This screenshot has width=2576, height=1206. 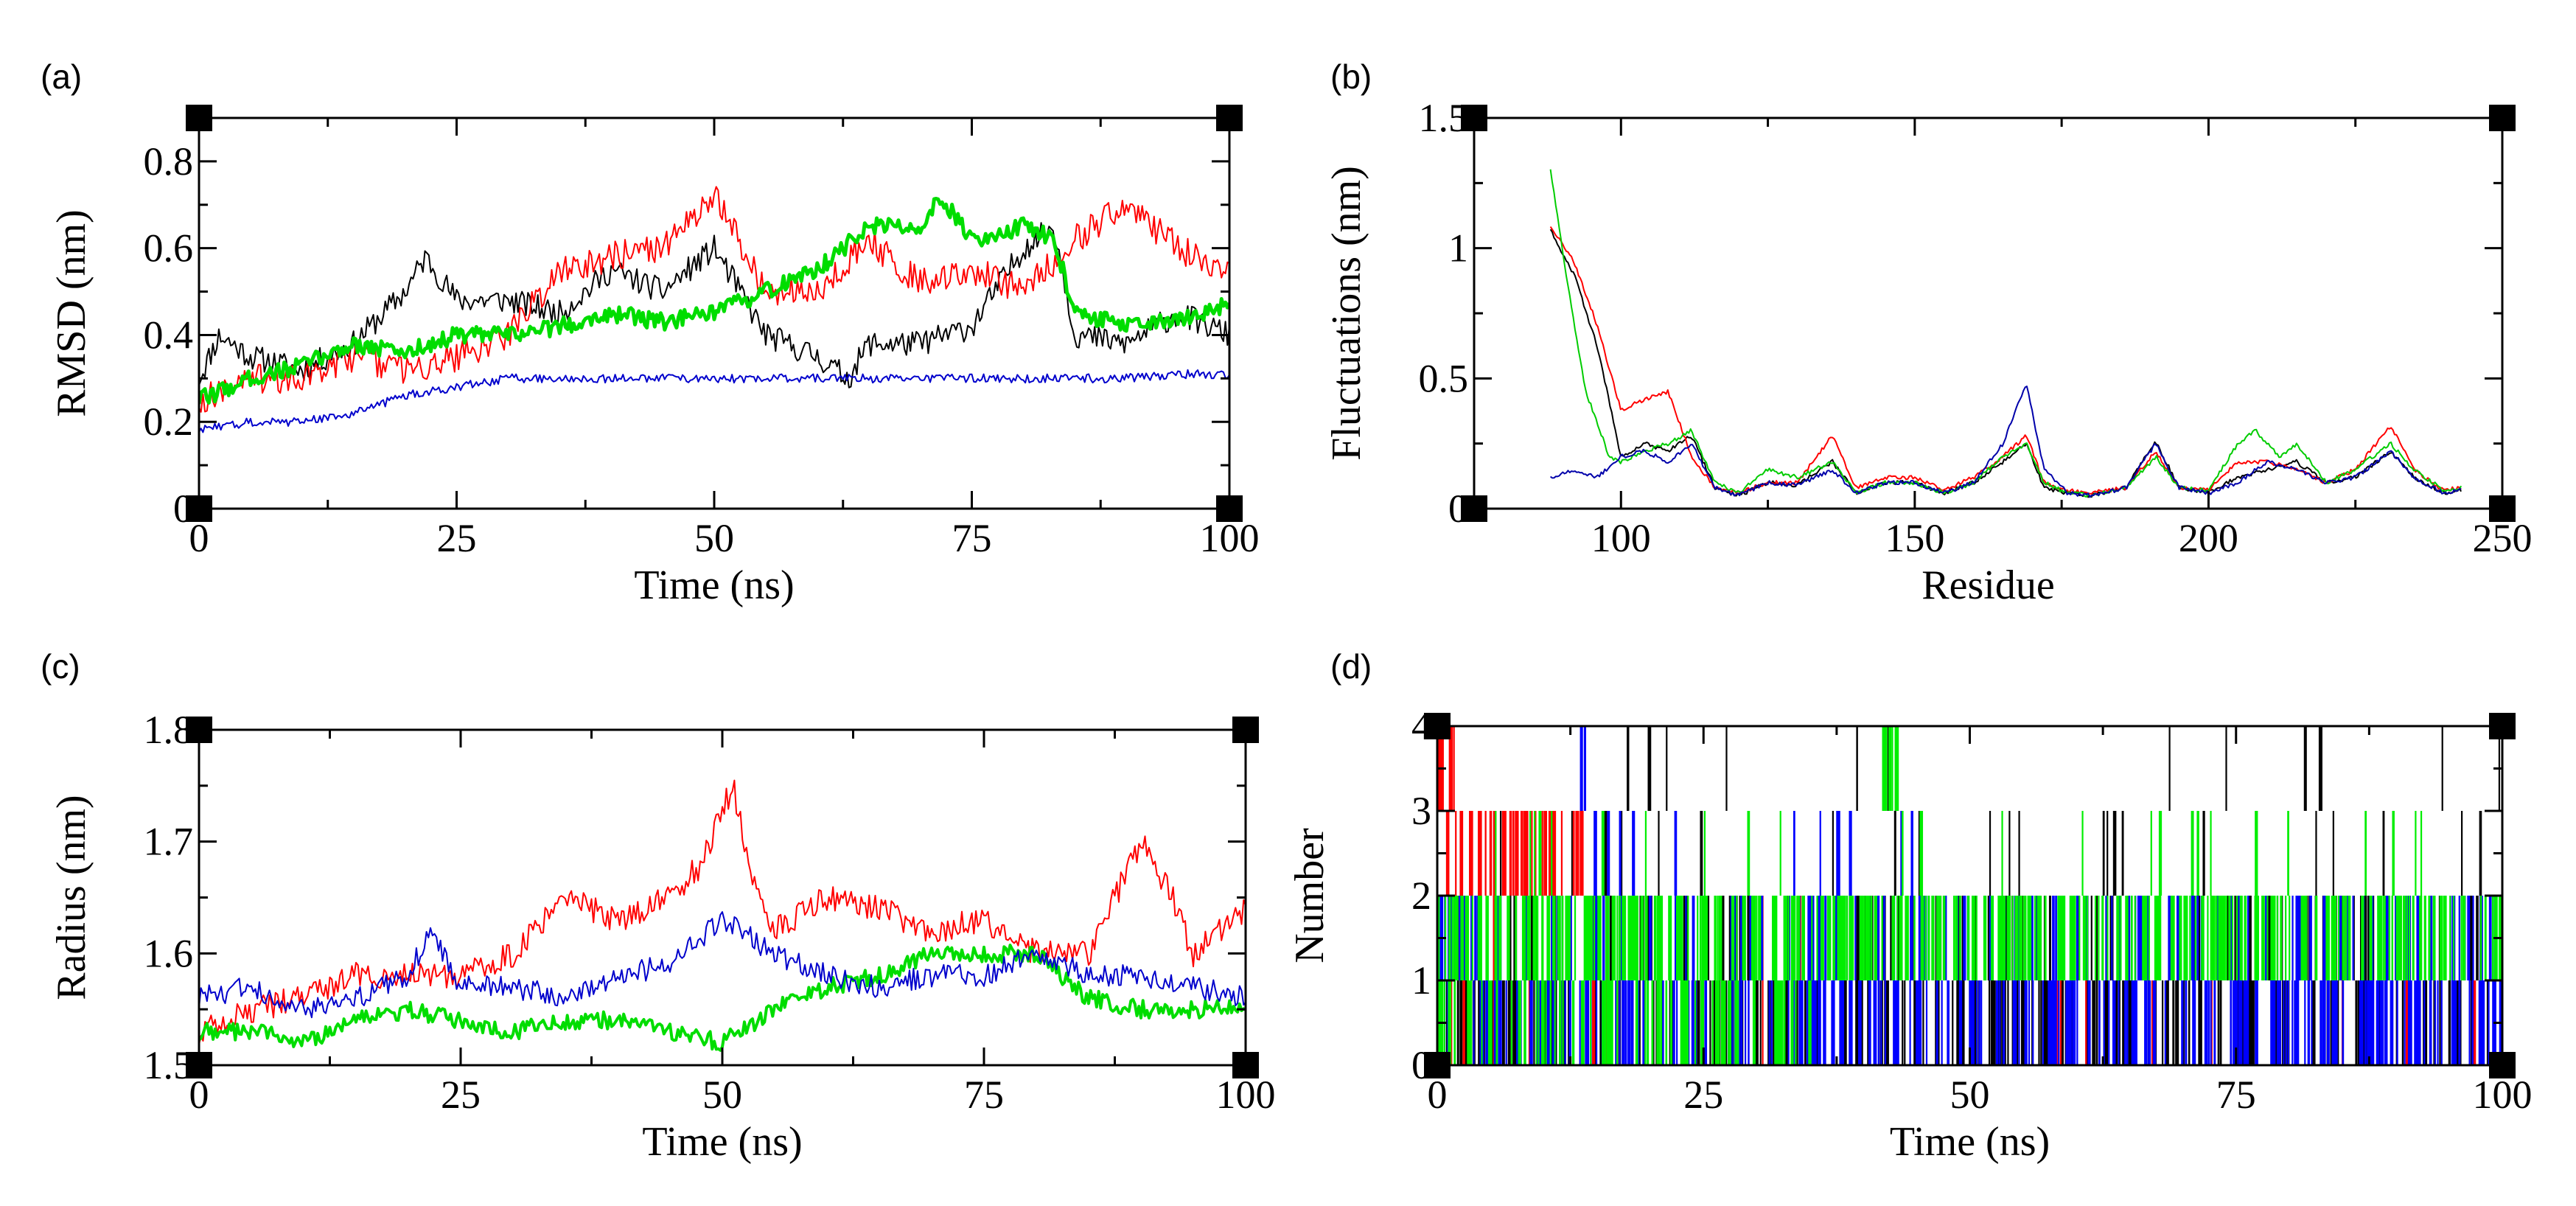 I want to click on ticks, so click(x=722, y=898).